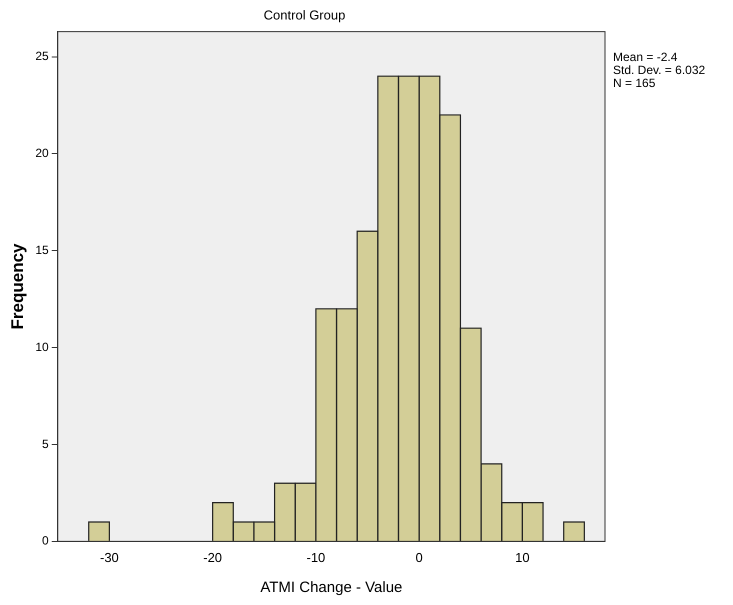 The height and width of the screenshot is (605, 733). What do you see at coordinates (42, 249) in the screenshot?
I see `y-tick-label: 15` at bounding box center [42, 249].